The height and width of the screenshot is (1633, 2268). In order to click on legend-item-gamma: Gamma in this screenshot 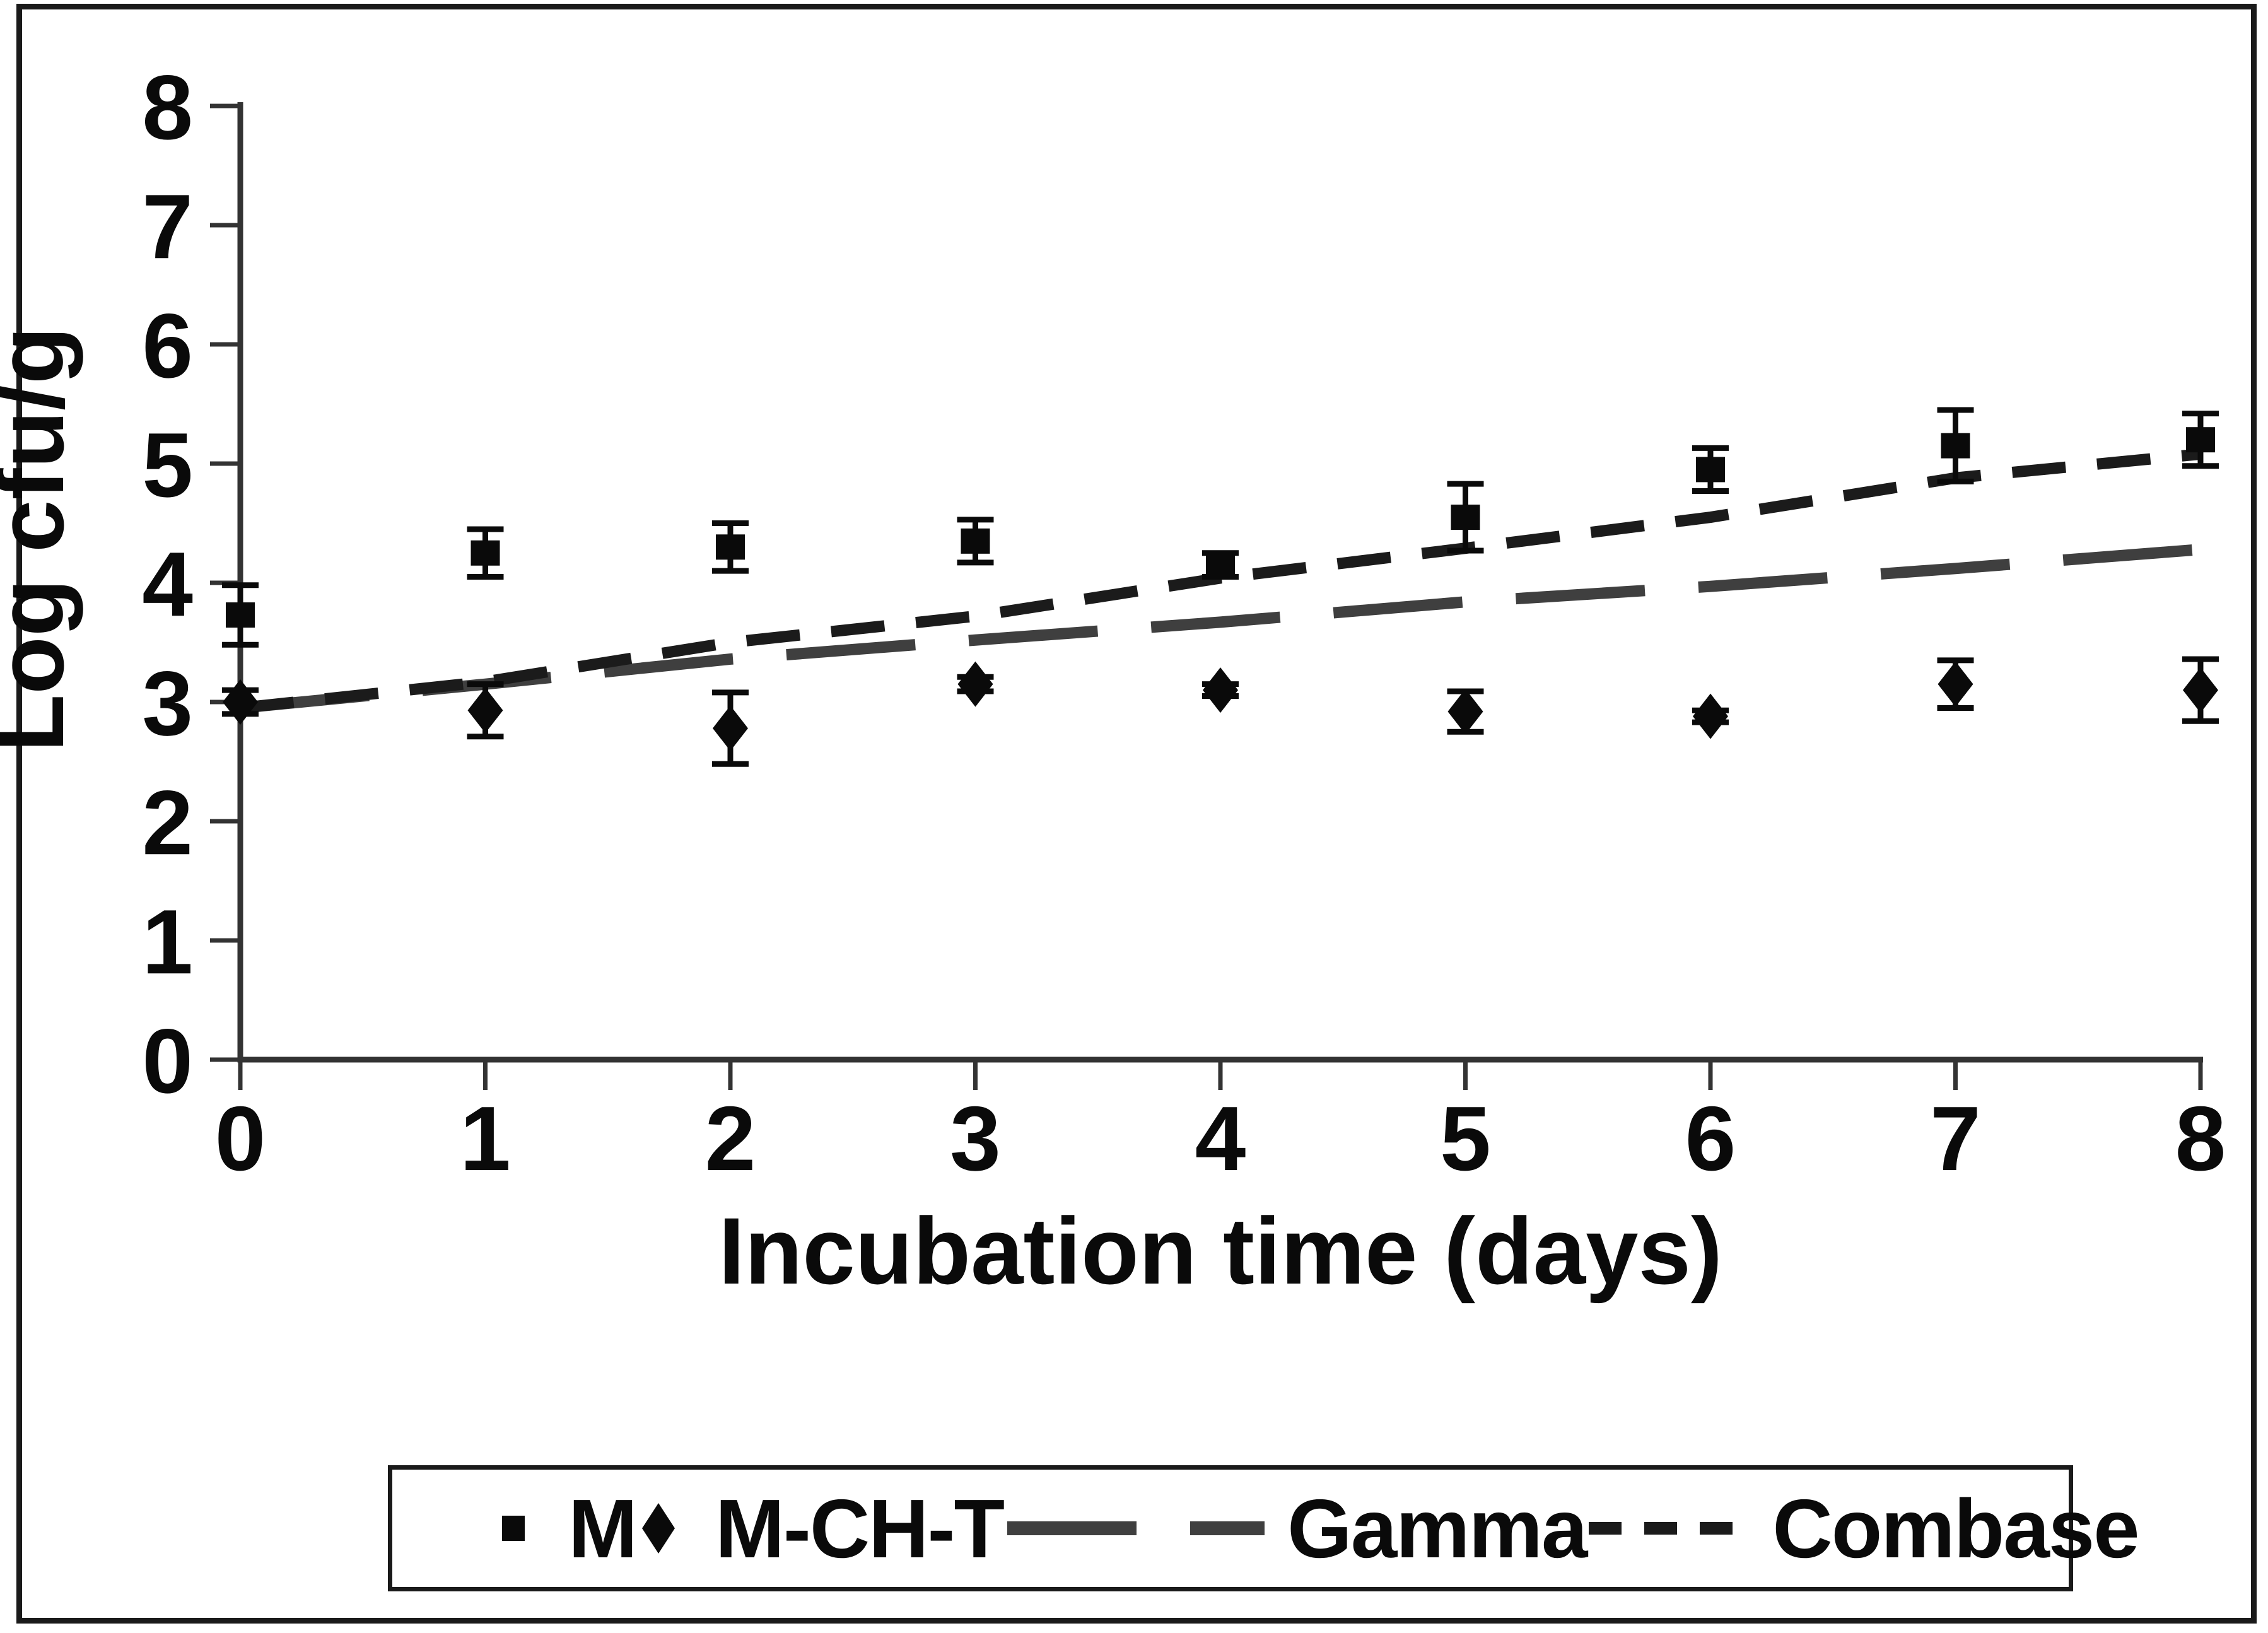, I will do `click(1295, 1528)`.